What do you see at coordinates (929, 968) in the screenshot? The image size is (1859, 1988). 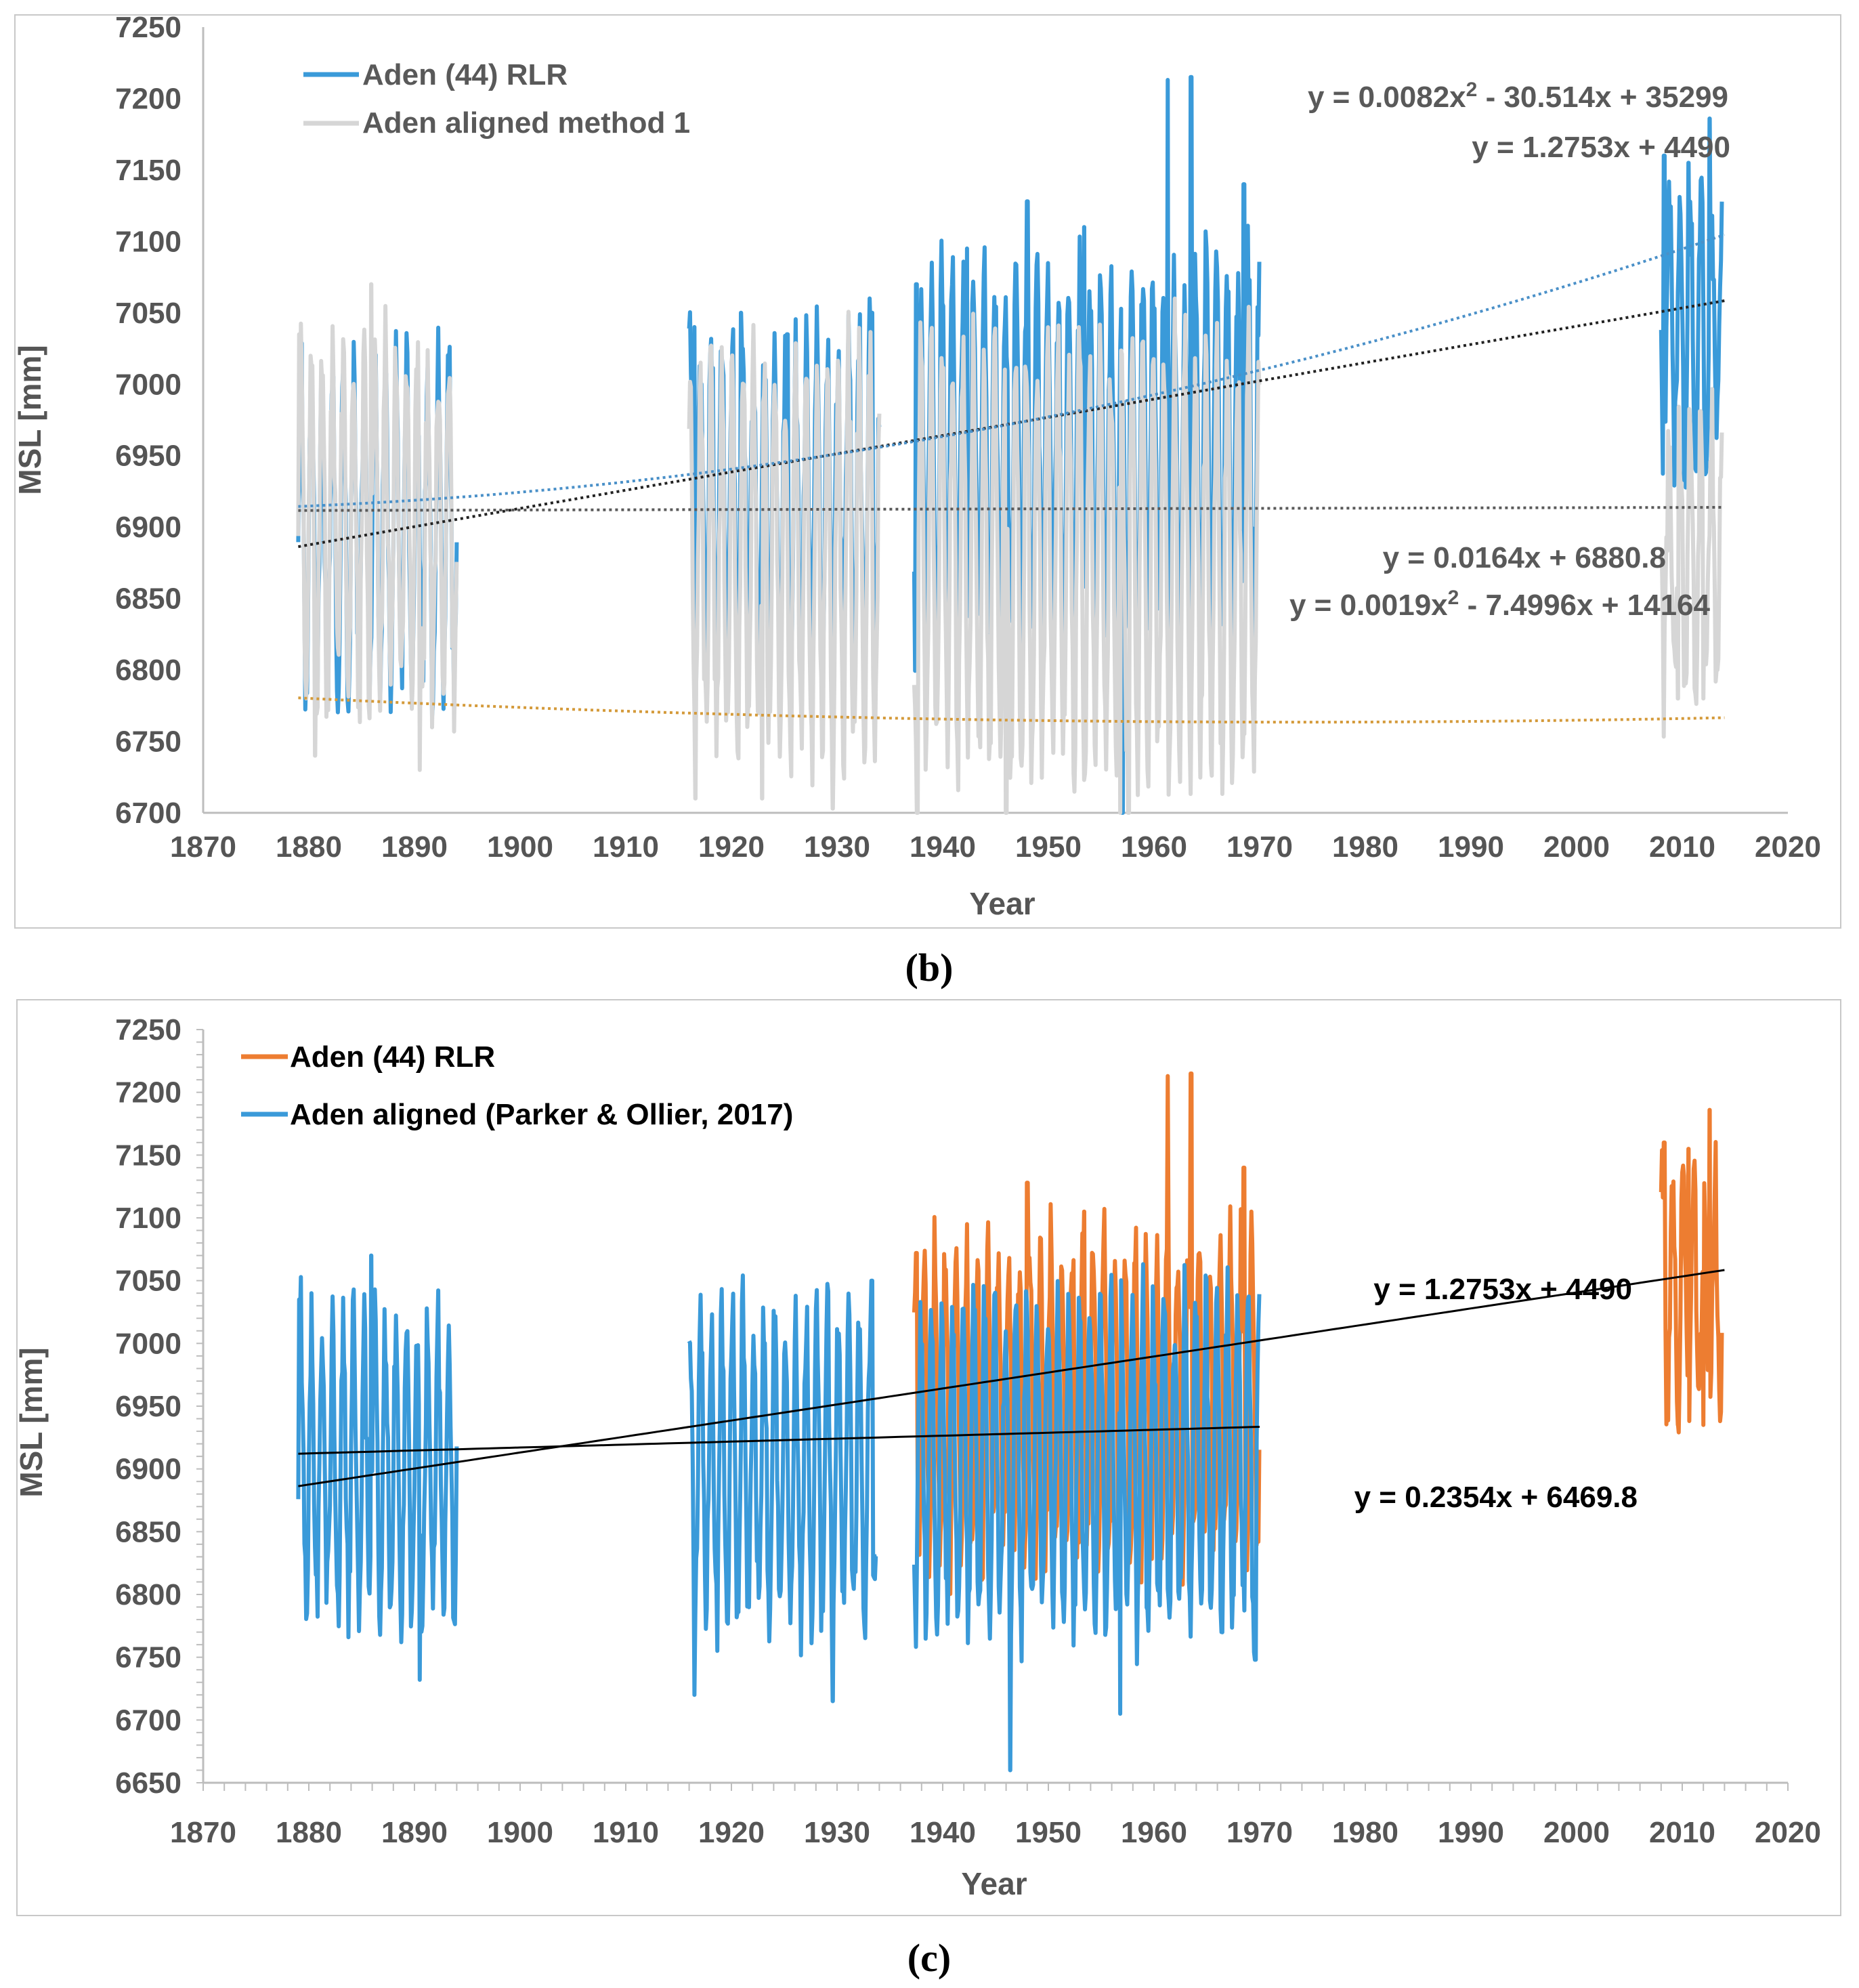 I see `panel-b-caption: (b)` at bounding box center [929, 968].